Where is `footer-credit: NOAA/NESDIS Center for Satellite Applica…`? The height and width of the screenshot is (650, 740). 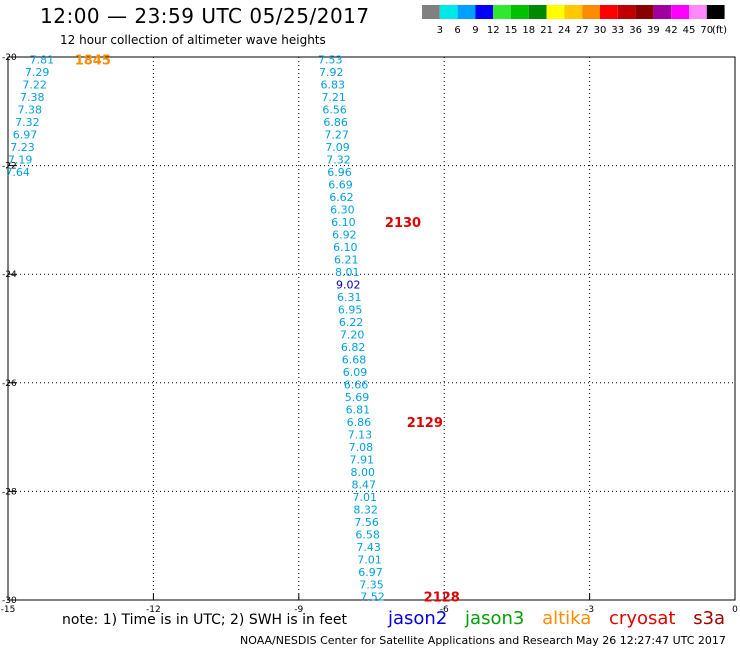
footer-credit: NOAA/NESDIS Center for Satellite Applica… is located at coordinates (407, 640).